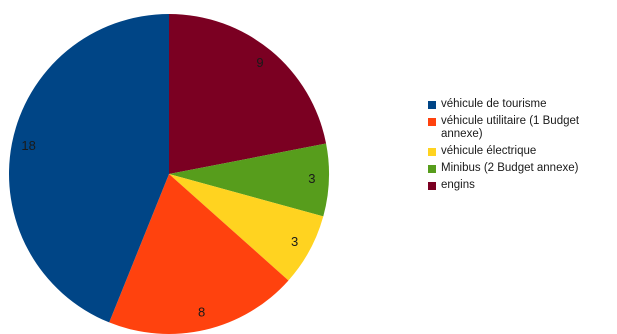 The height and width of the screenshot is (334, 617). Describe the element at coordinates (28, 145) in the screenshot. I see `slice-value-label-4: 18` at that location.